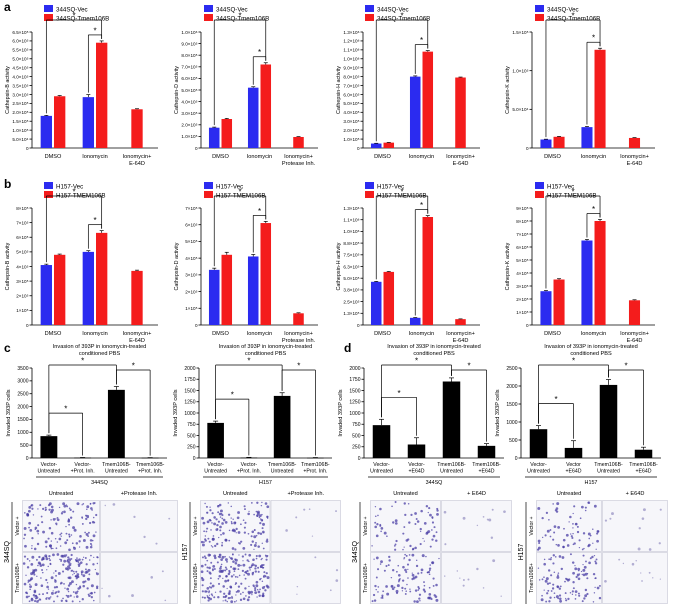 This screenshot has width=673, height=608. What do you see at coordinates (22, 369) in the screenshot?
I see `y-tick-label: 3500` at bounding box center [22, 369].